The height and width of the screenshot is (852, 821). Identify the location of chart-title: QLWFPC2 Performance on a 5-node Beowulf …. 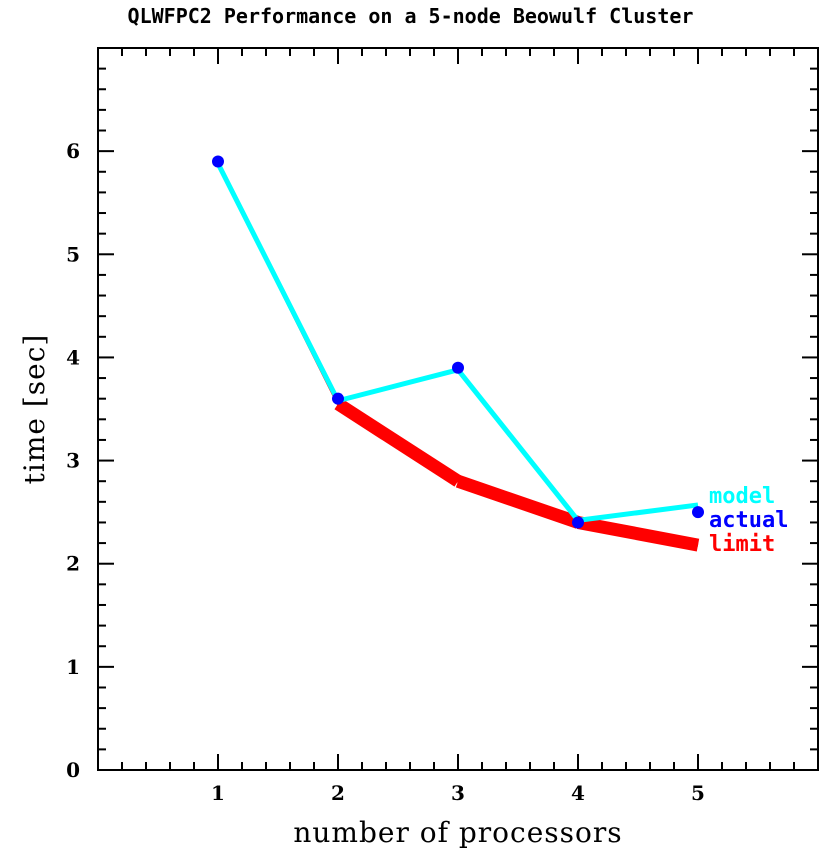
(410, 16).